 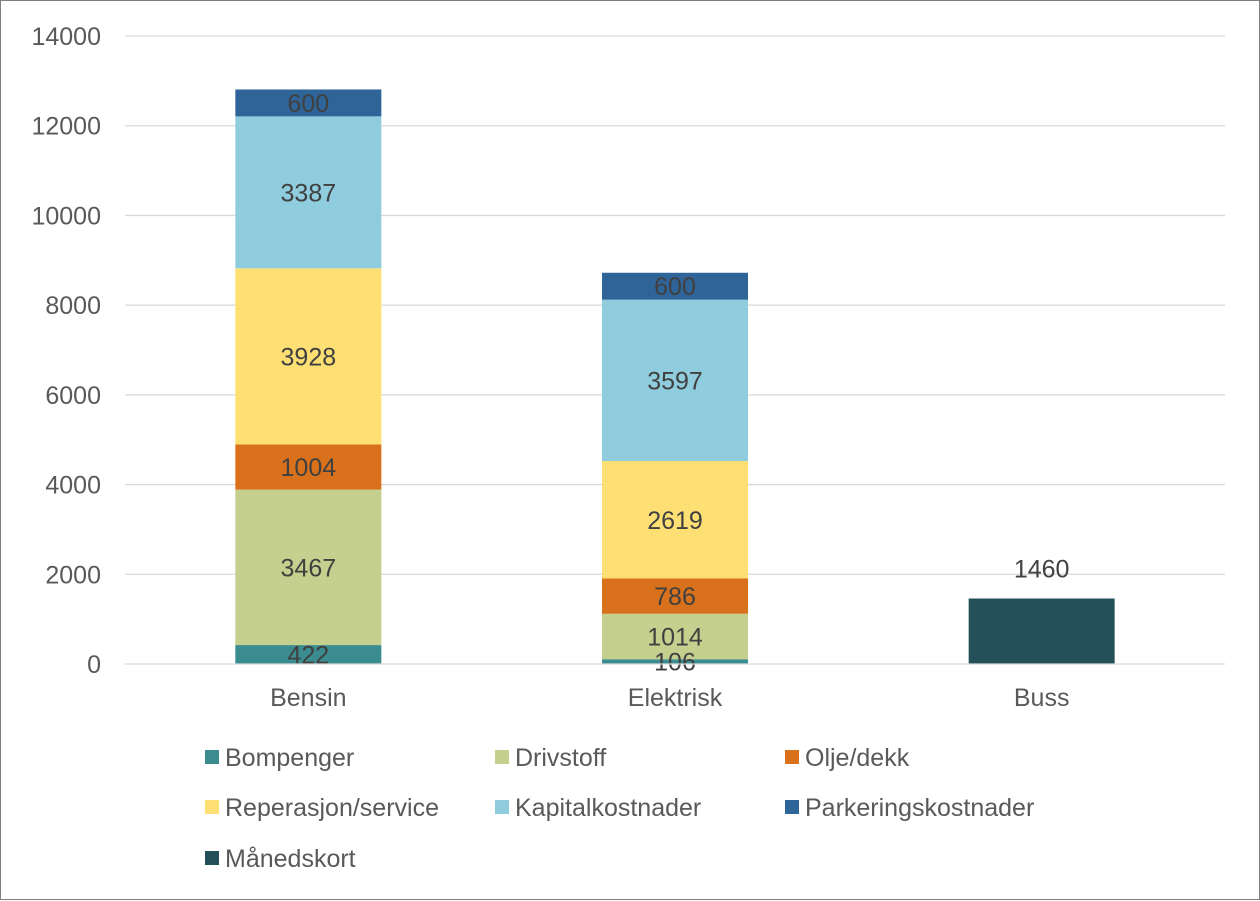 What do you see at coordinates (290, 859) in the screenshot?
I see `legend-label: Månedskort` at bounding box center [290, 859].